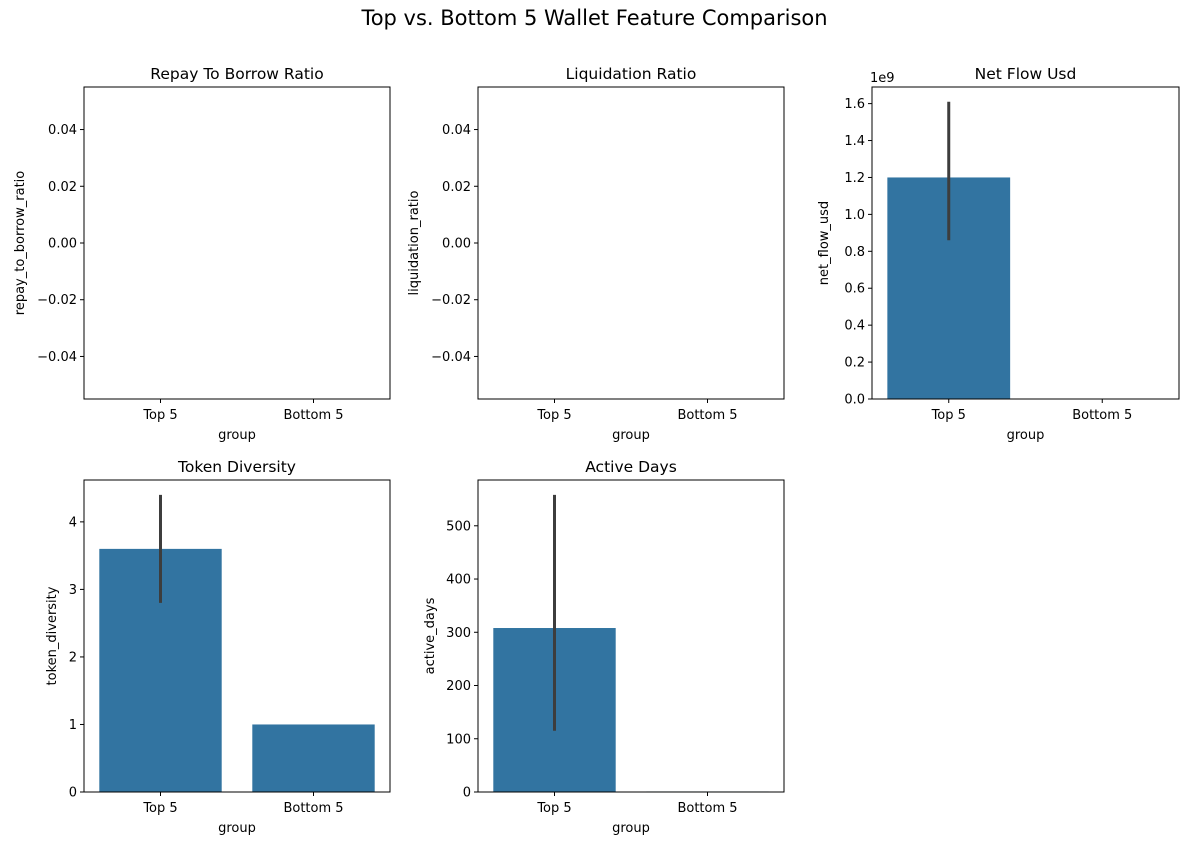 The image size is (1189, 845). I want to click on bar, so click(313, 758).